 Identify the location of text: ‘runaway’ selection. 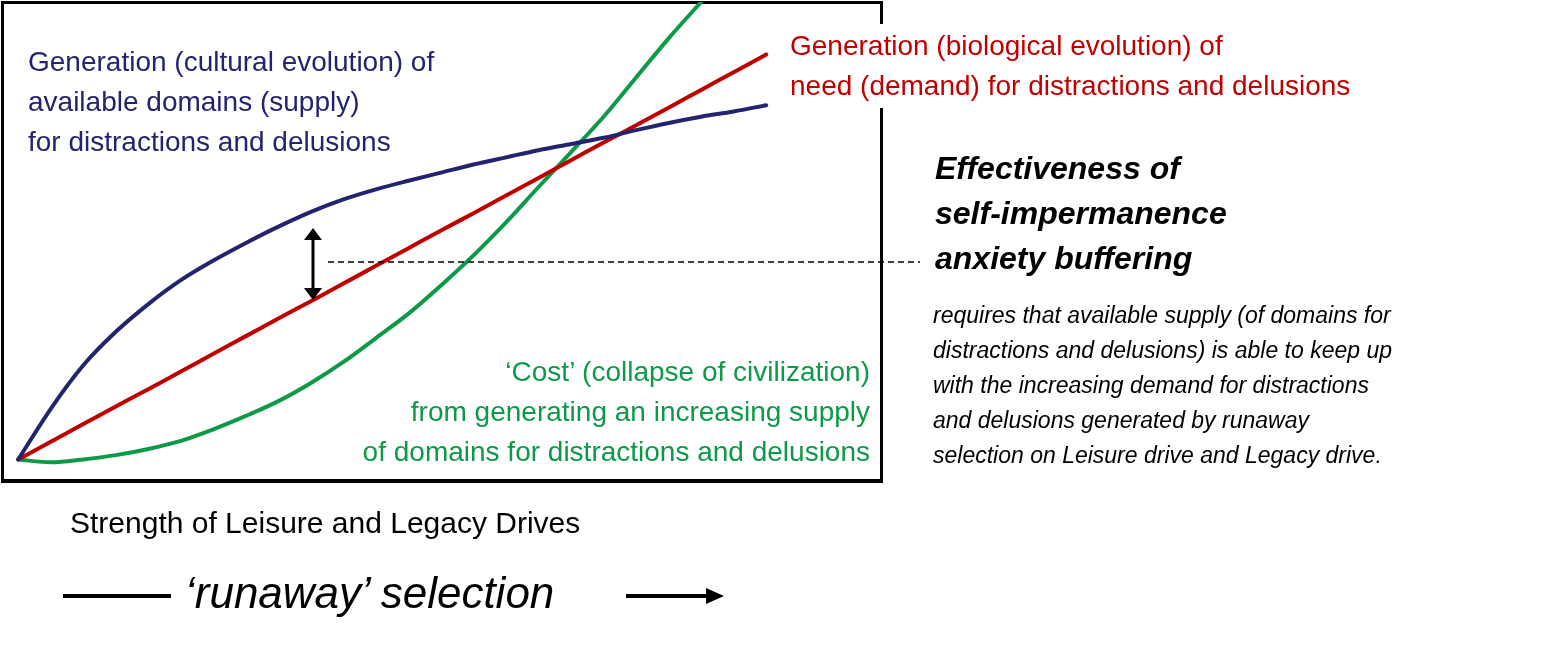
(370, 593).